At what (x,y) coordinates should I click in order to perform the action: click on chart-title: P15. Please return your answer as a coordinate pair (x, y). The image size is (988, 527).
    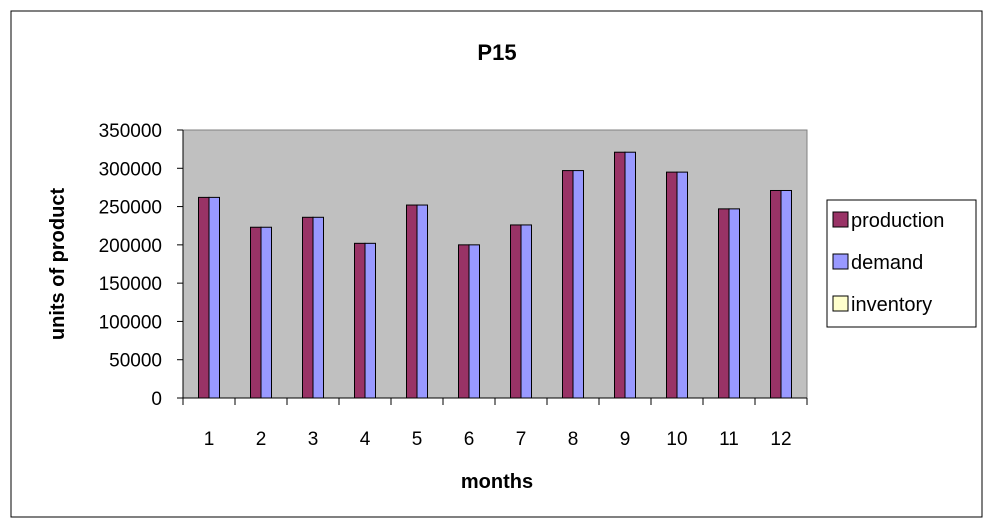
    Looking at the image, I should click on (496, 52).